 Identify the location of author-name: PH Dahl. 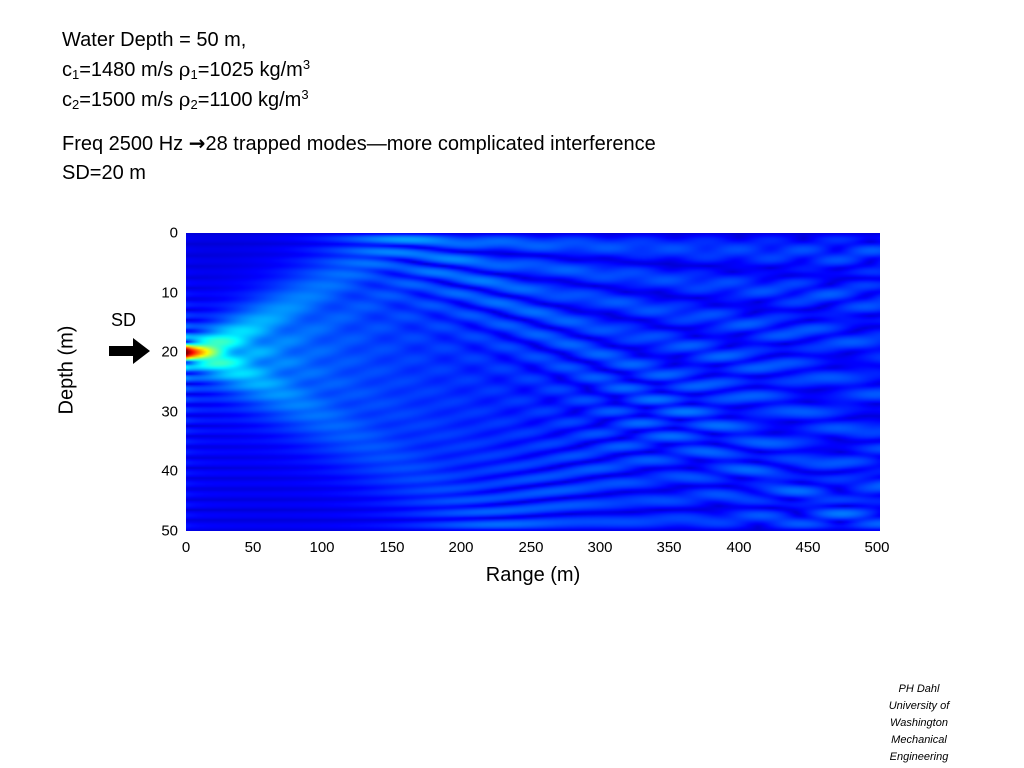
(919, 689).